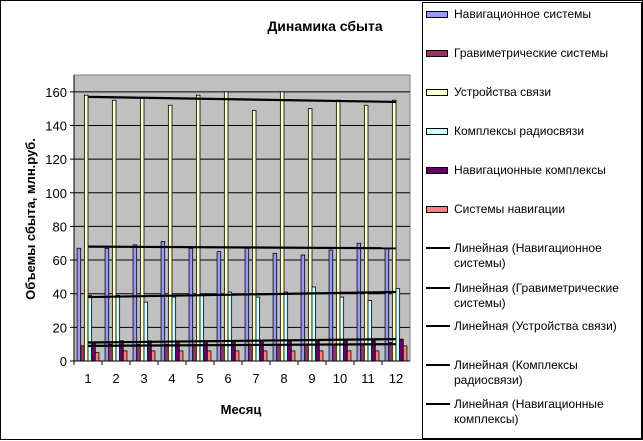 Image resolution: width=643 pixels, height=441 pixels. Describe the element at coordinates (227, 378) in the screenshot. I see `x-tick-label: 6` at that location.